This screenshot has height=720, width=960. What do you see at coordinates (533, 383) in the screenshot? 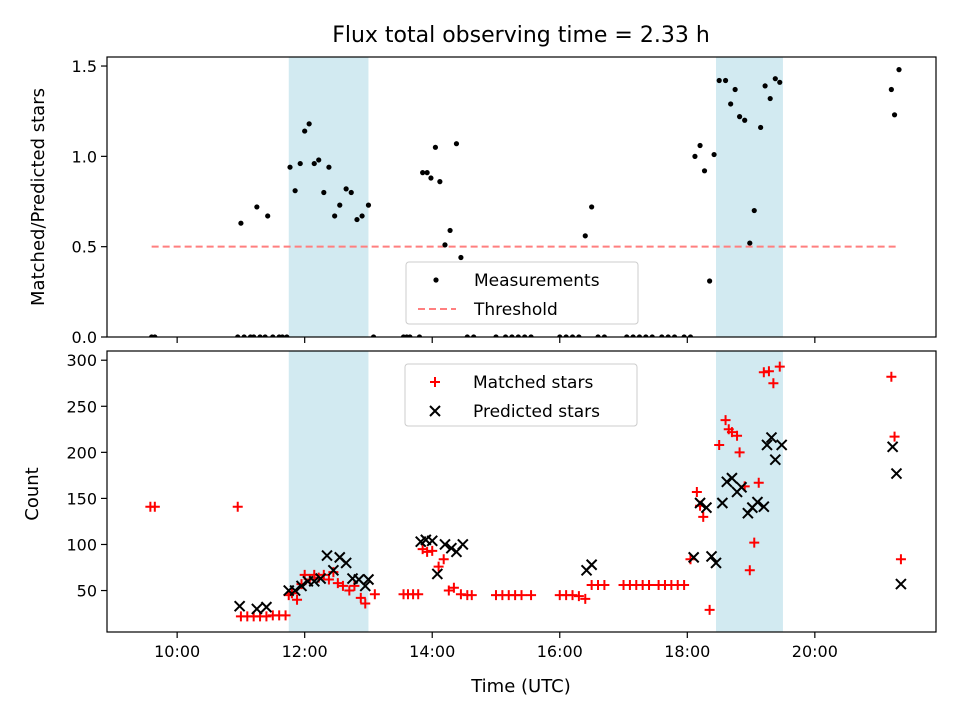
I see `legend-label: Matched stars` at bounding box center [533, 383].